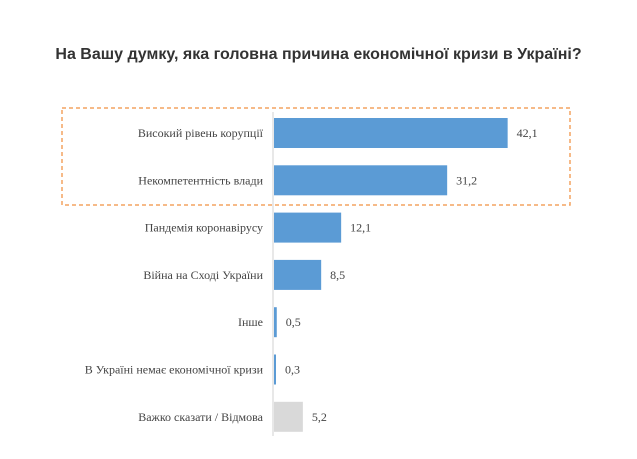 This screenshot has width=637, height=459. Describe the element at coordinates (360, 228) in the screenshot. I see `value-label: 12,1` at that location.